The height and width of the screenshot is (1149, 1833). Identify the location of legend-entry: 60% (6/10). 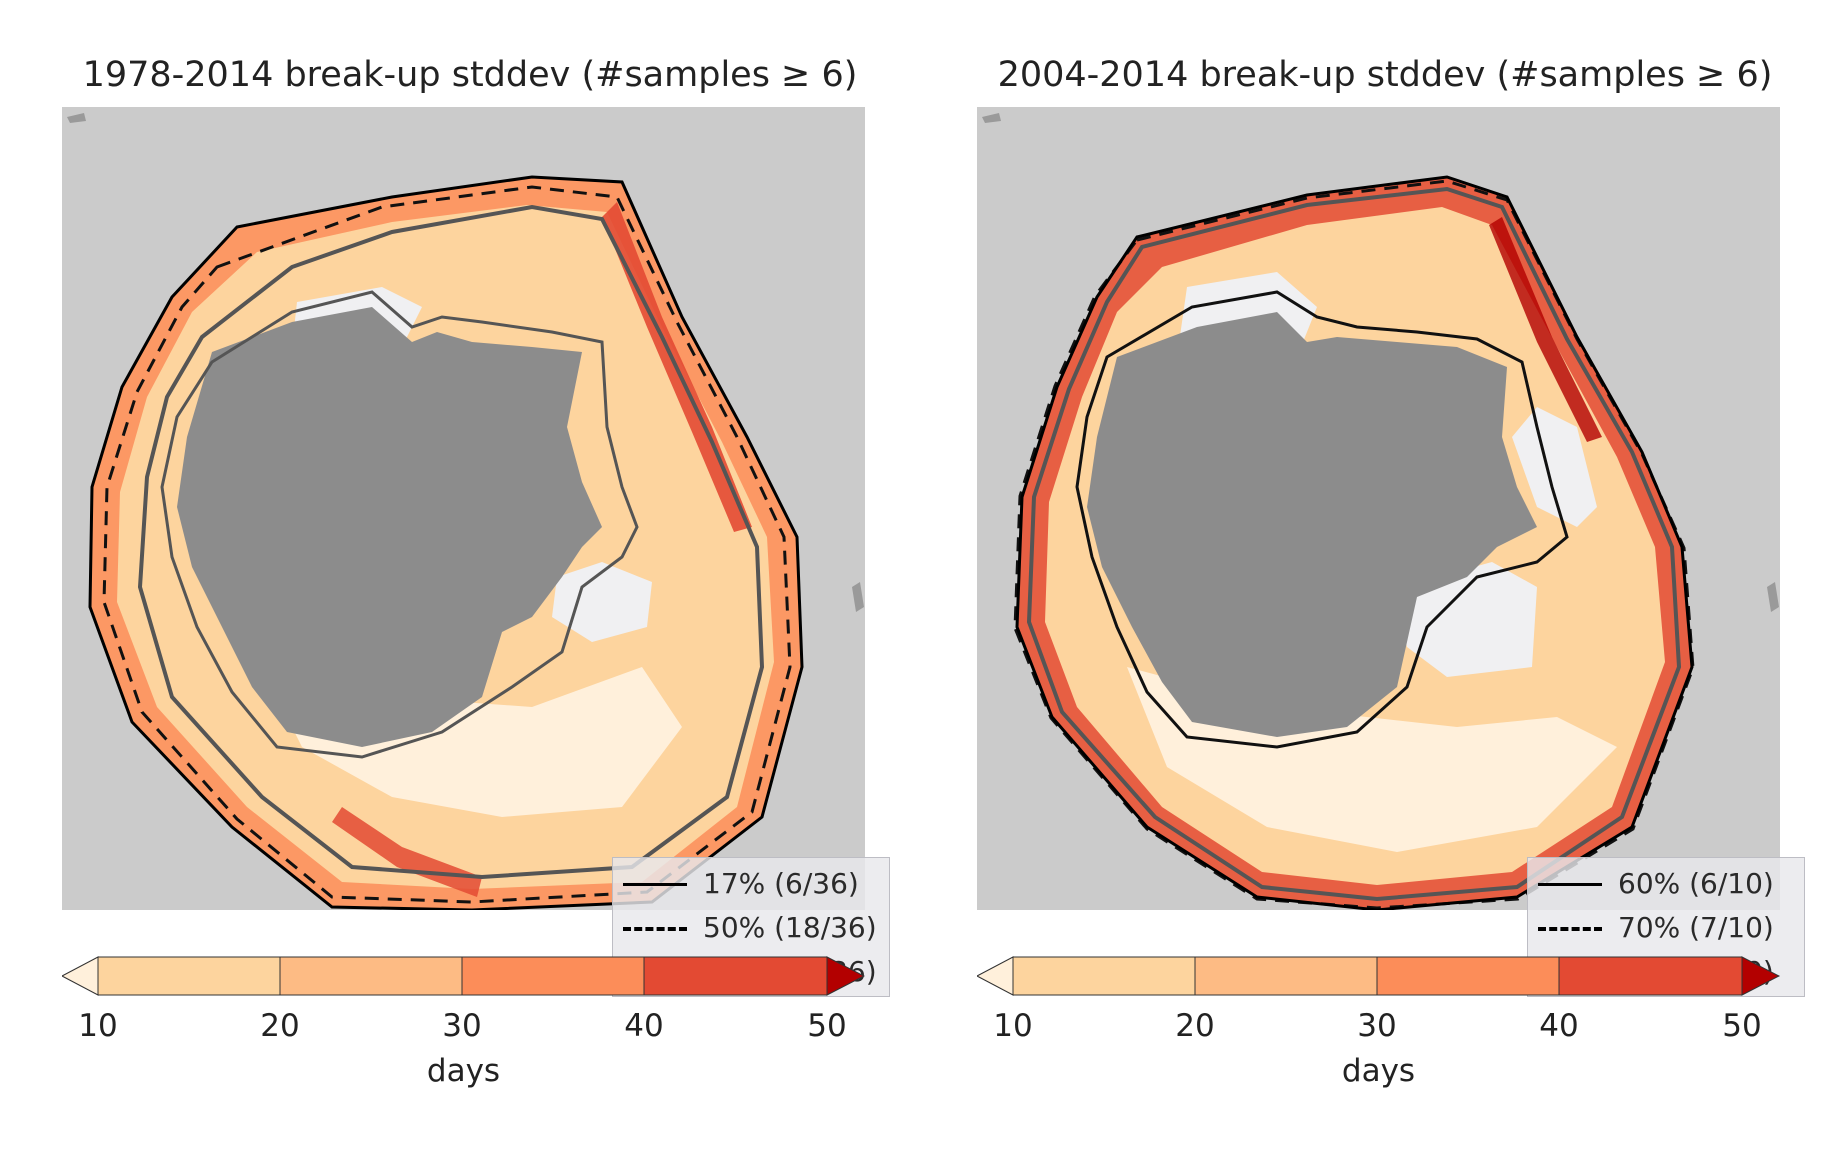
(1666, 884).